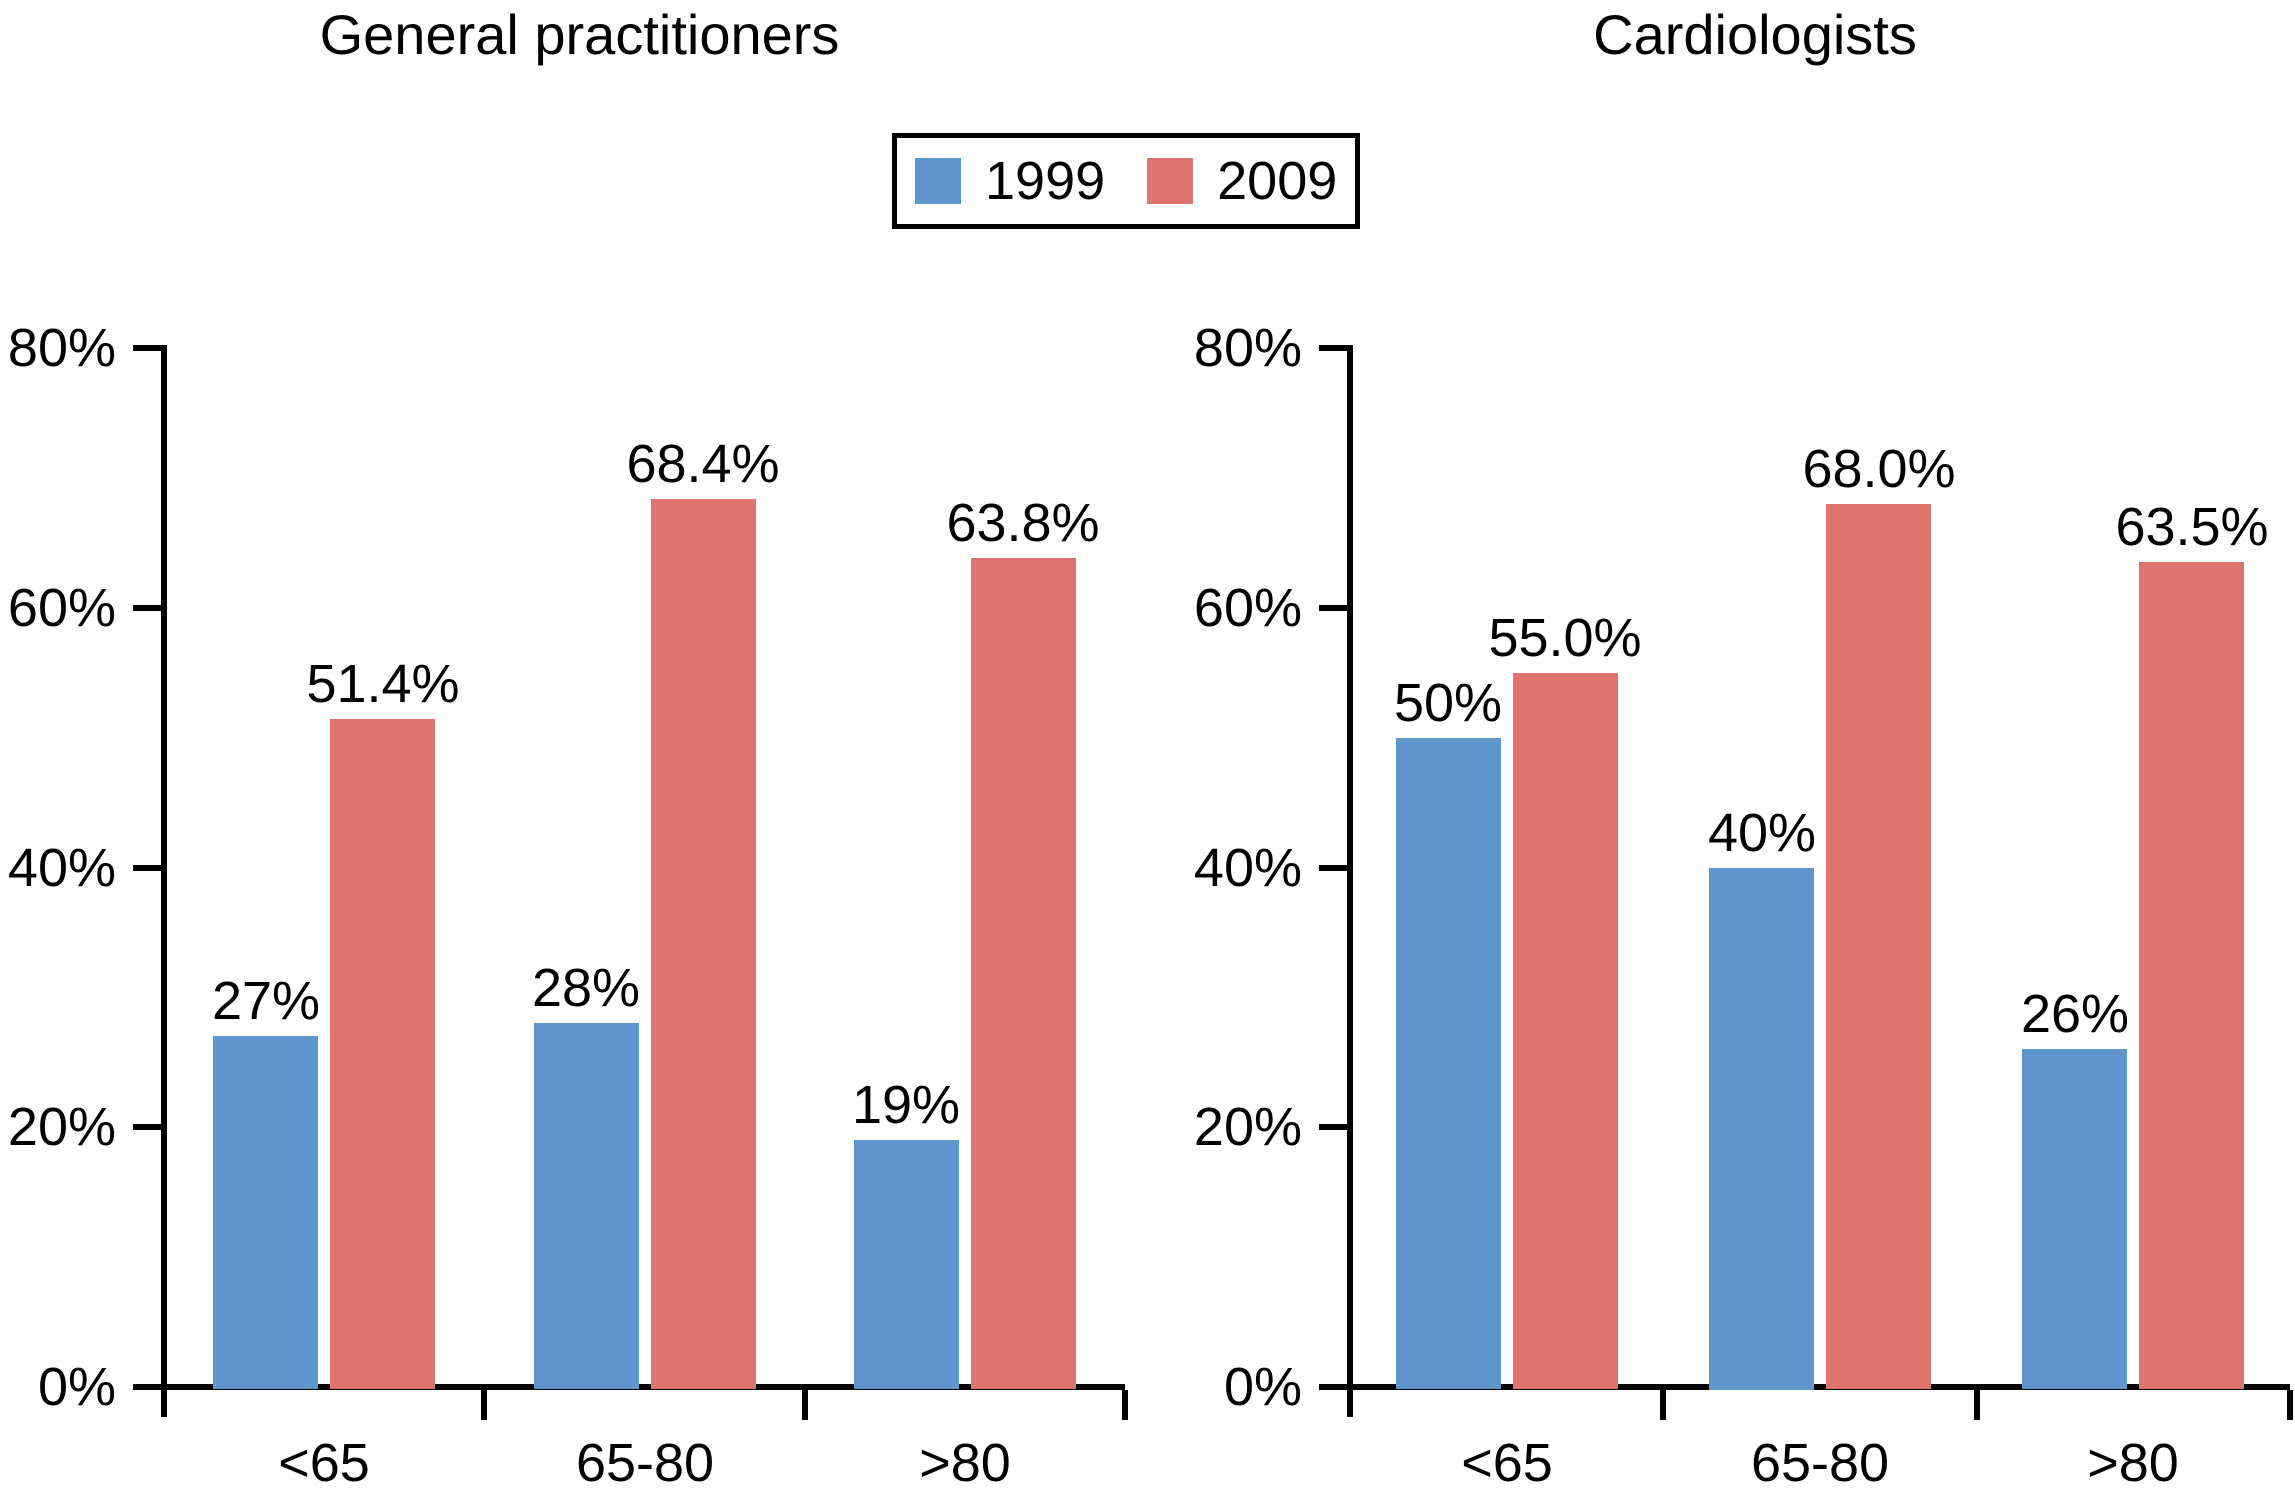 The height and width of the screenshot is (1509, 2295). I want to click on bar-value-label: 26%, so click(2075, 1014).